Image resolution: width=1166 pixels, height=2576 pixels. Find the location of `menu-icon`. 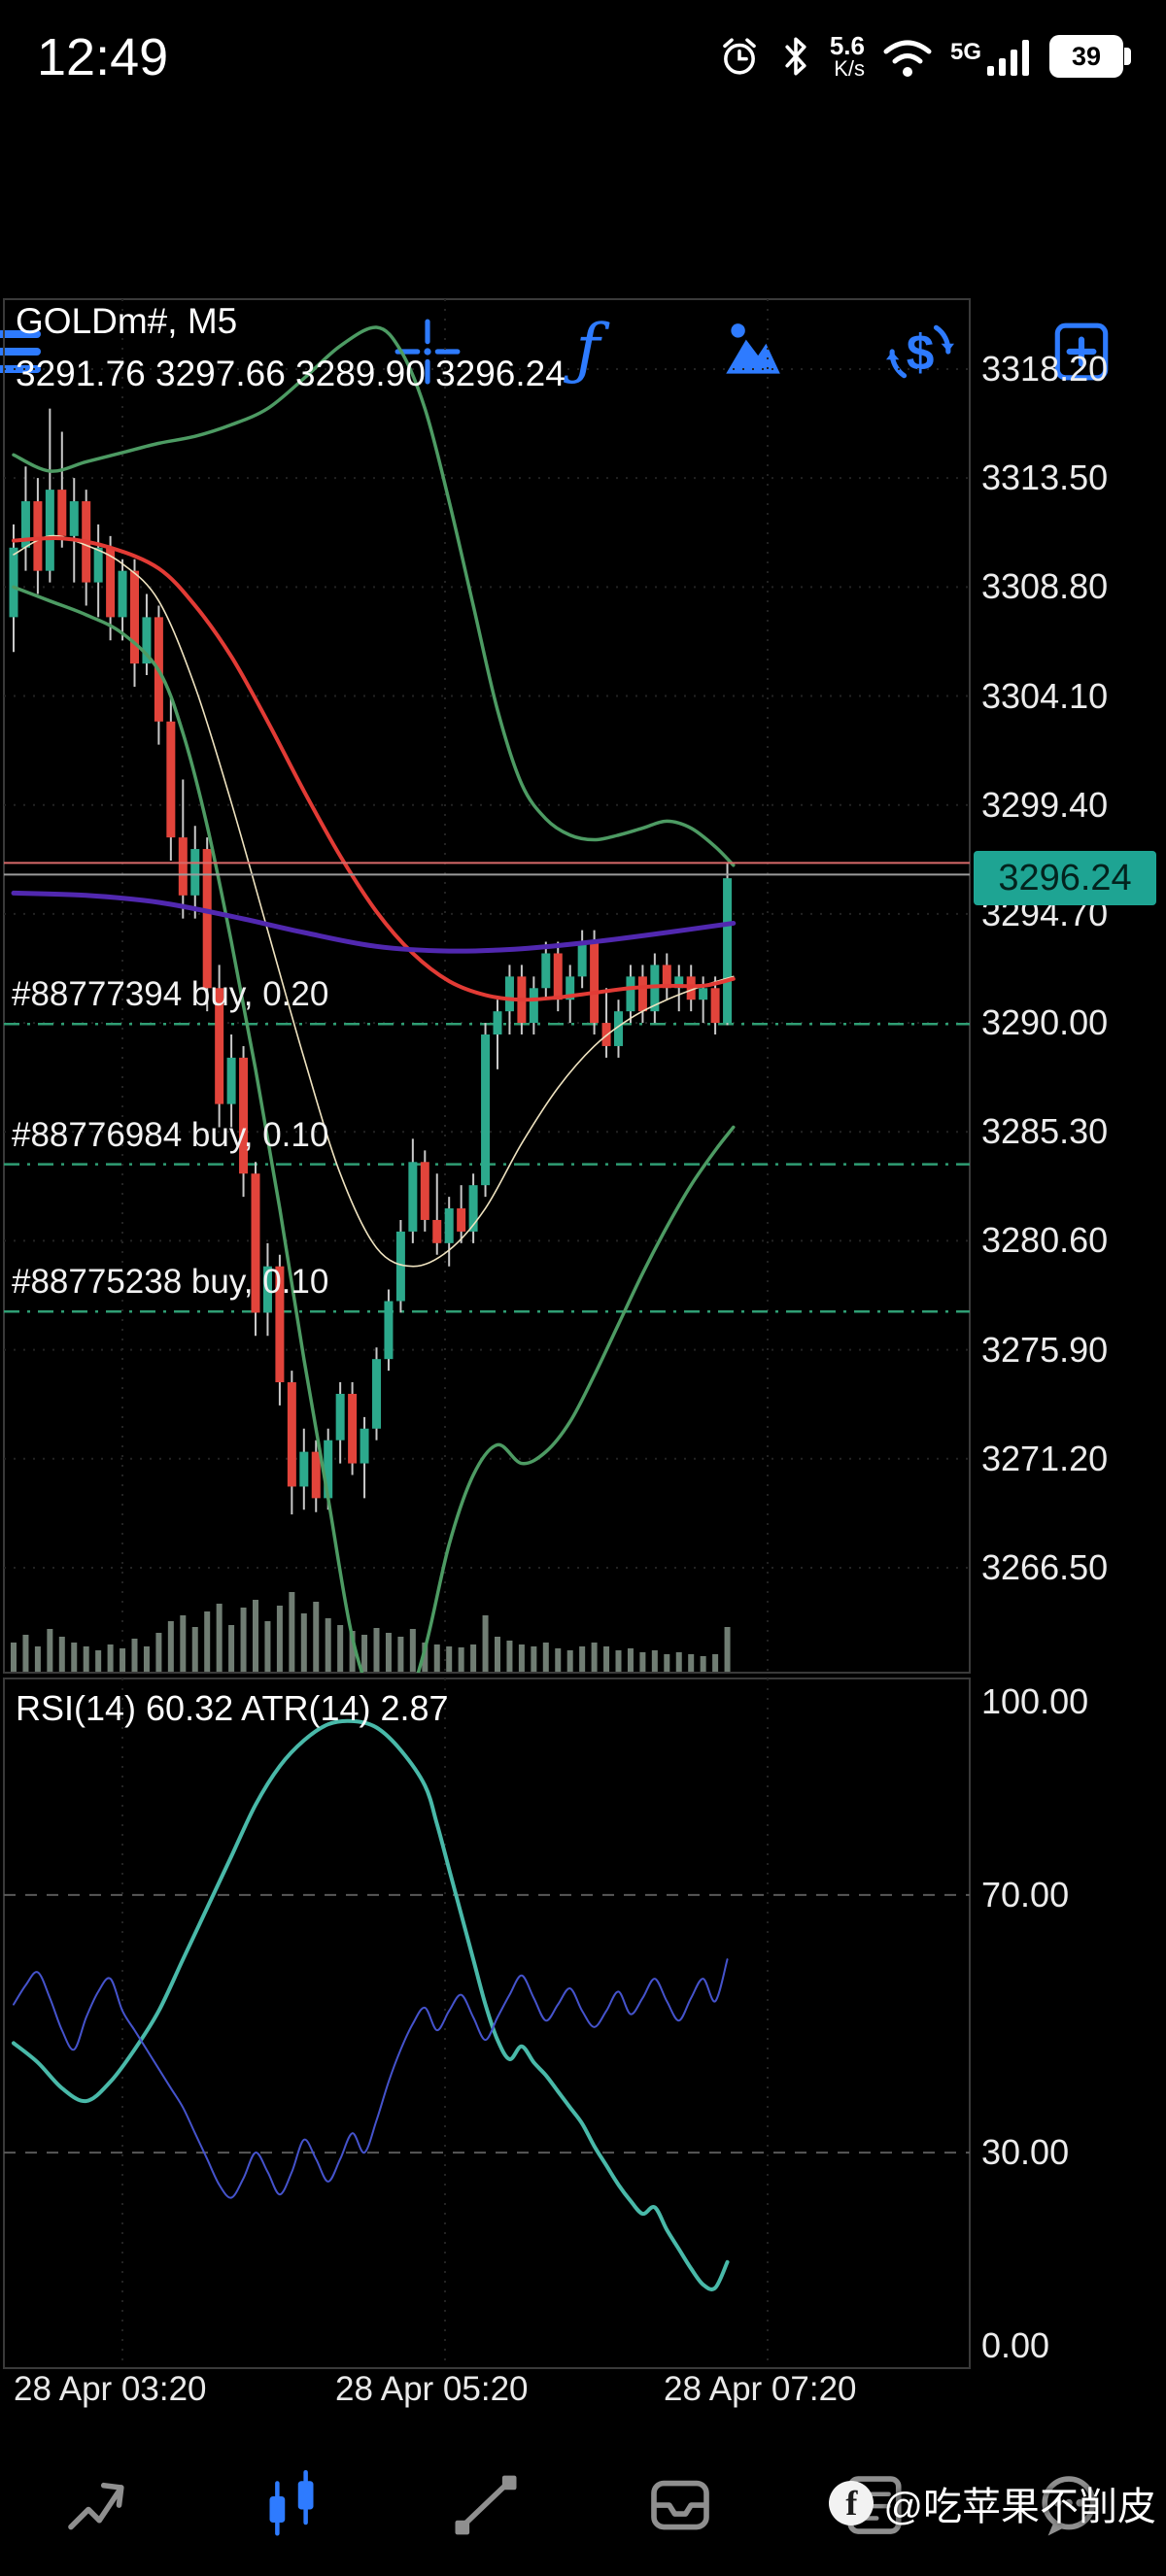

menu-icon is located at coordinates (20, 351).